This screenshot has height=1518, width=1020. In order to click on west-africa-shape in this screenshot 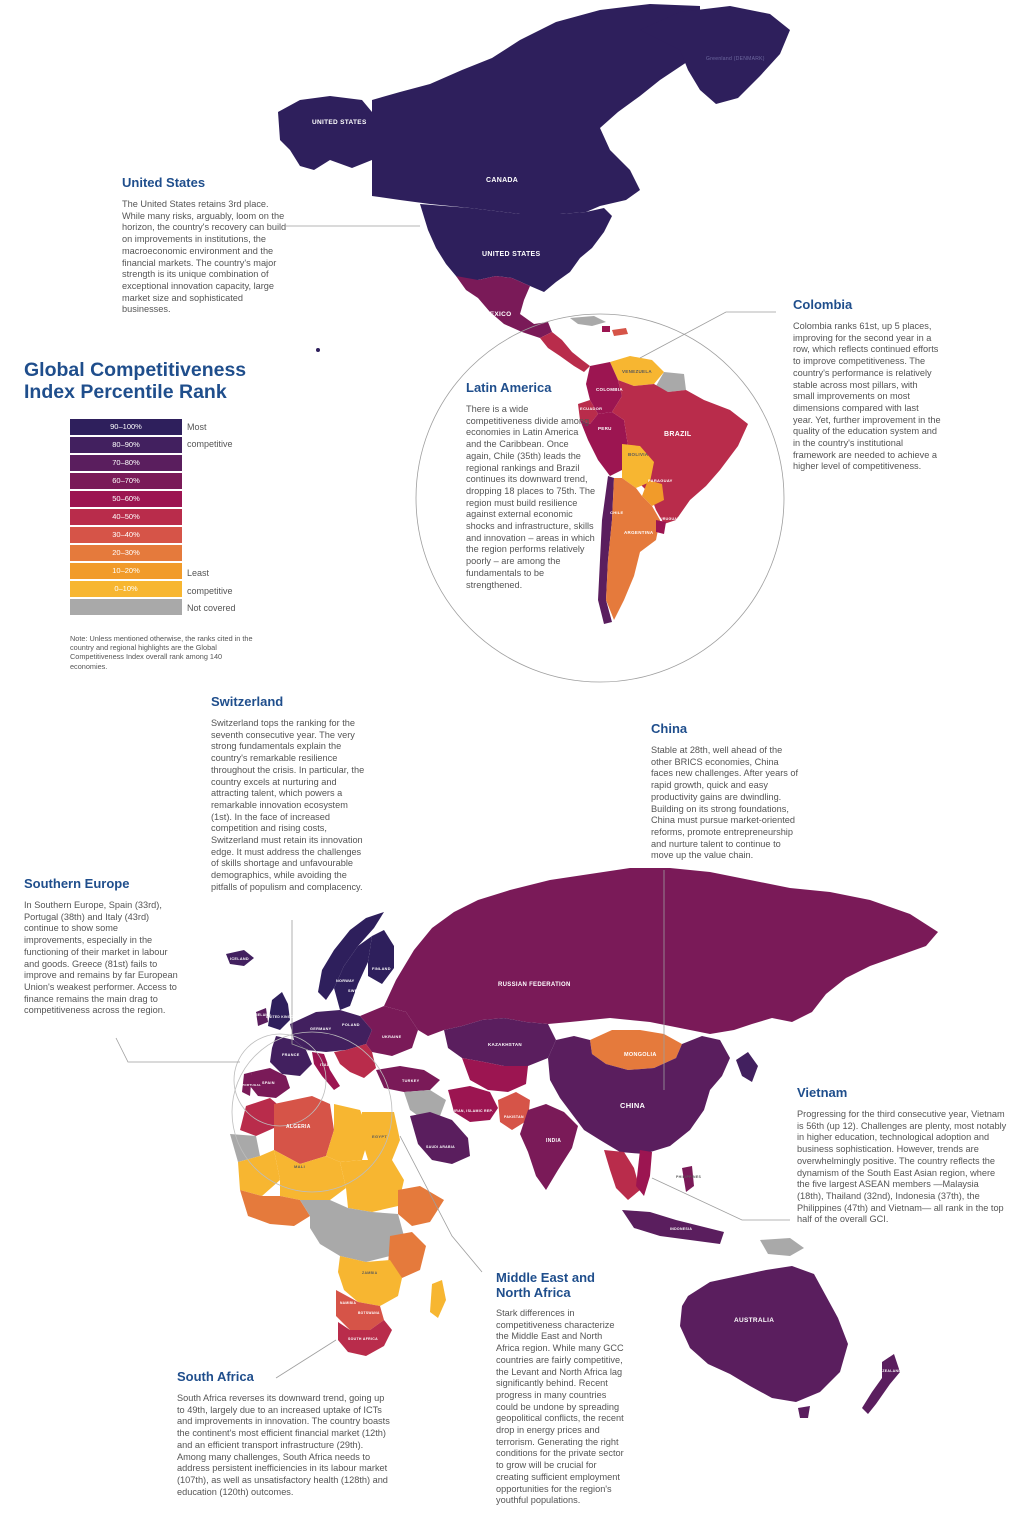, I will do `click(275, 1208)`.